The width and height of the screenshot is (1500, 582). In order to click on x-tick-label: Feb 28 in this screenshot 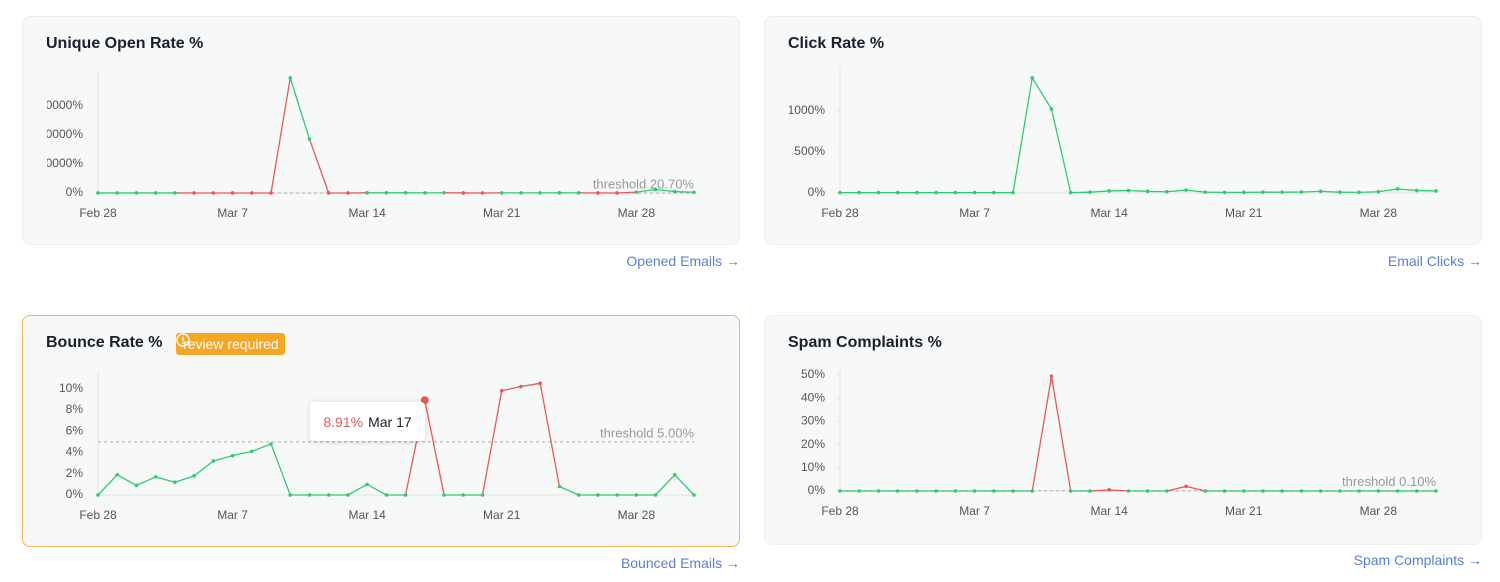, I will do `click(840, 511)`.